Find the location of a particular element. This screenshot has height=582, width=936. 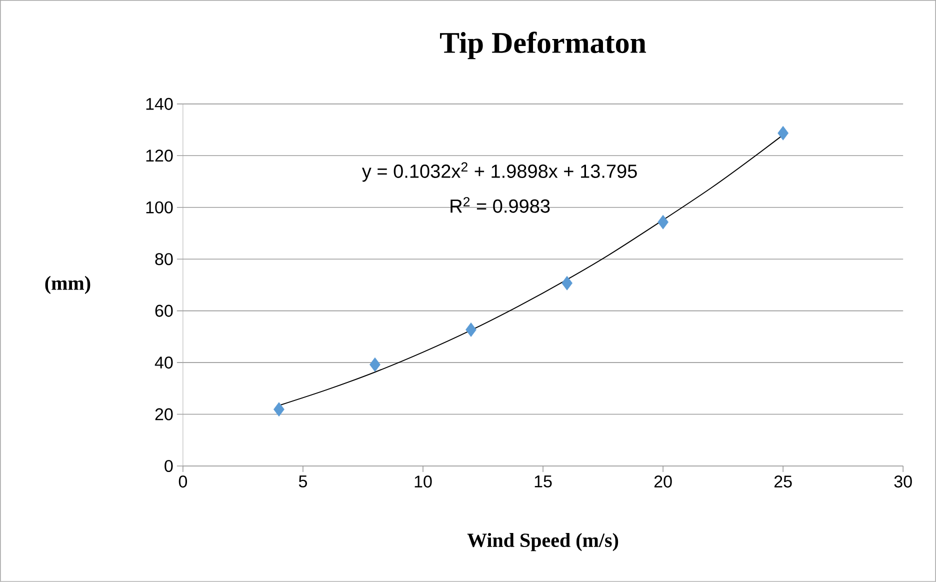

x-tick-label: 5 is located at coordinates (302, 482).